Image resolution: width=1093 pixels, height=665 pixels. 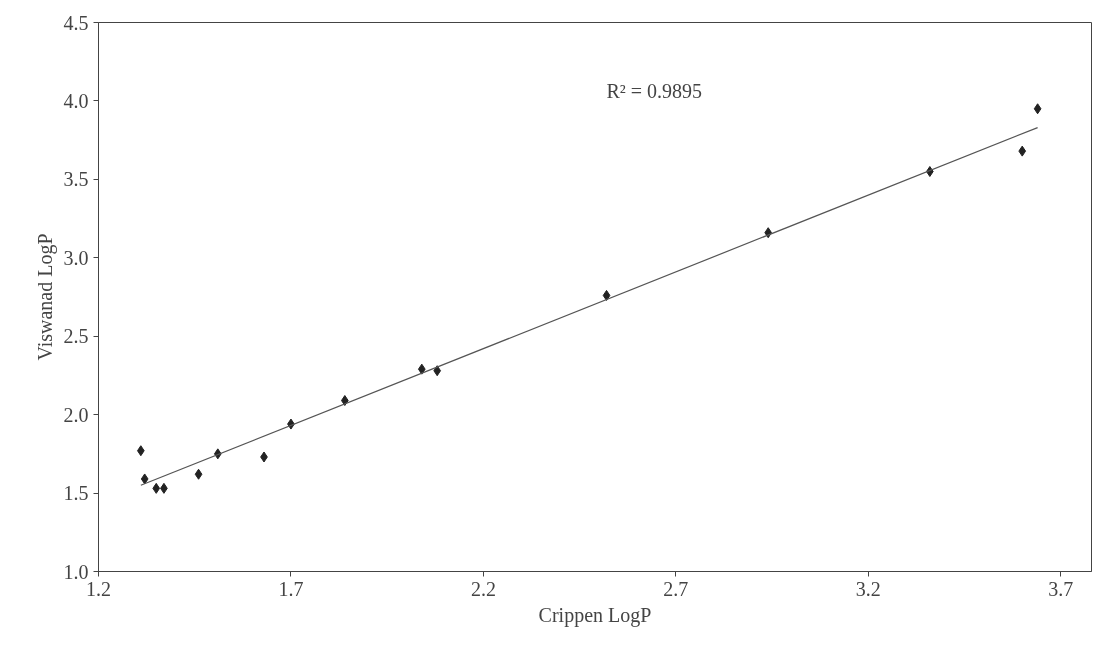 I want to click on x-tick-label: 1.7, so click(x=291, y=588).